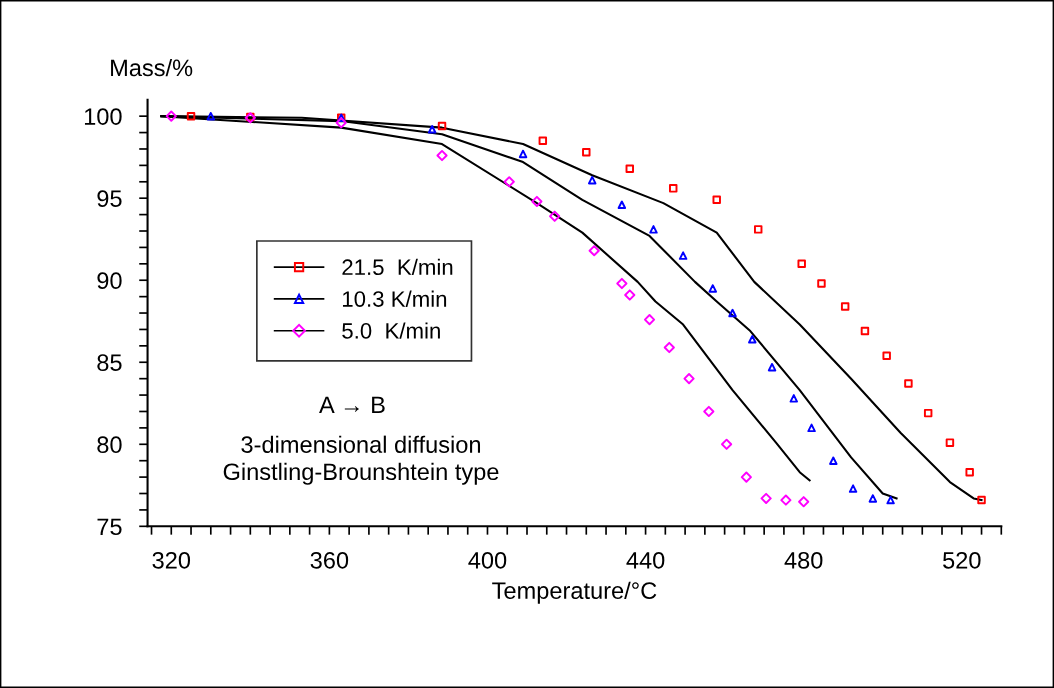 The width and height of the screenshot is (1054, 688). I want to click on y-tick-label: 85, so click(109, 363).